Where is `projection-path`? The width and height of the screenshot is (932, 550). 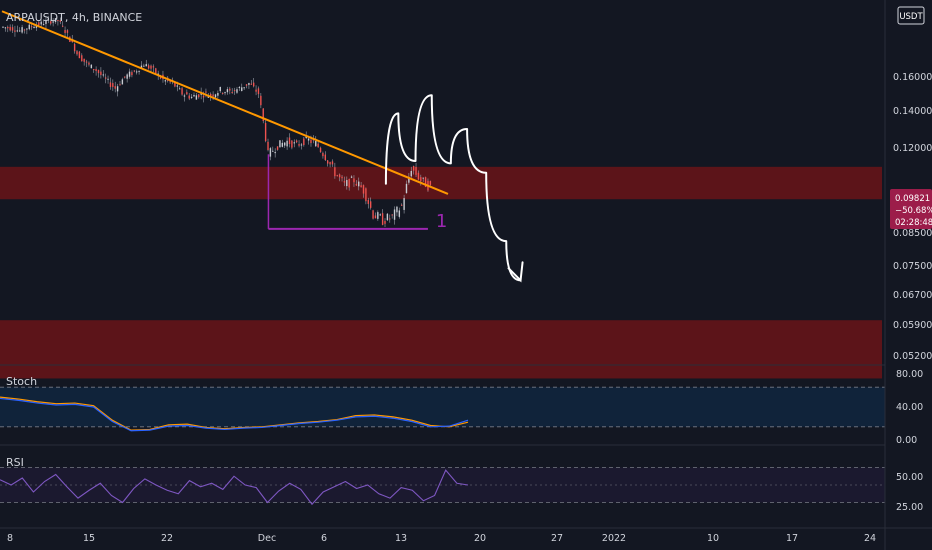
projection-path is located at coordinates (453, 188).